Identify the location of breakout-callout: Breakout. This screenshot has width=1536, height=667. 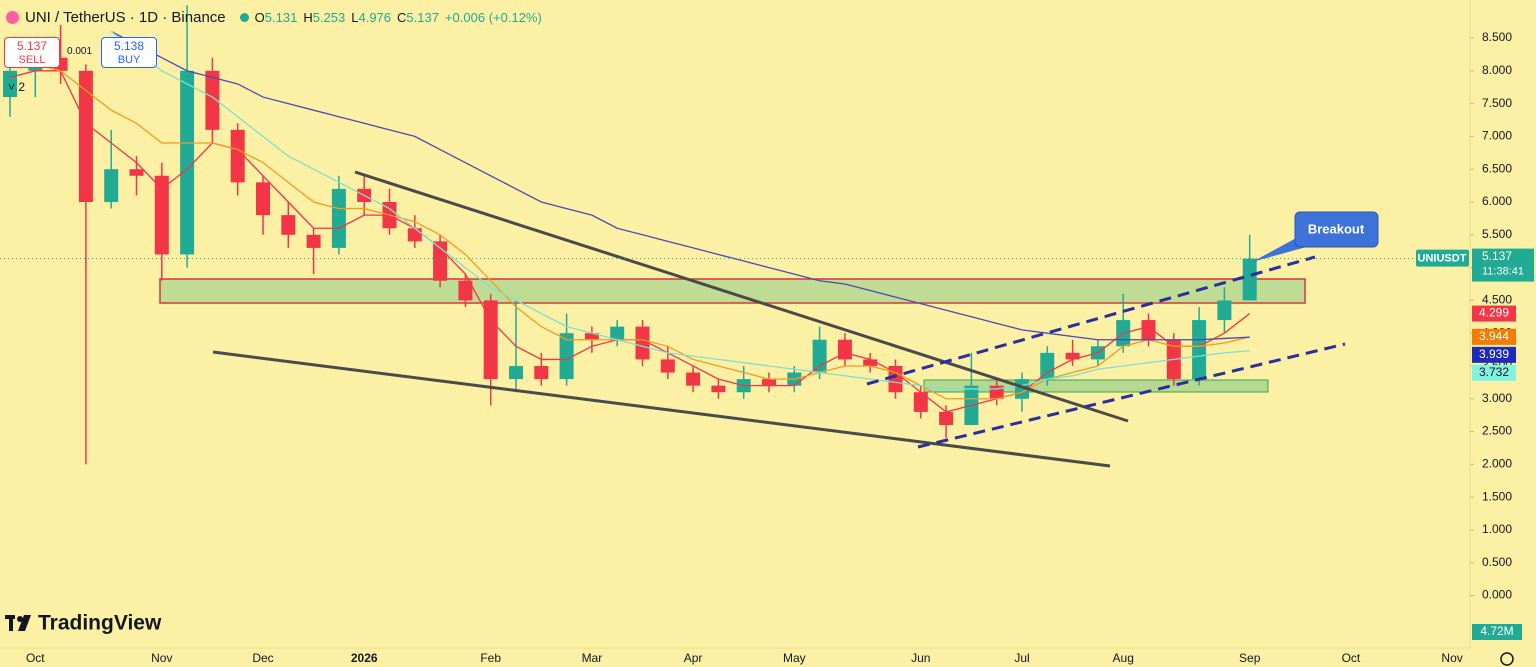
(1315, 236).